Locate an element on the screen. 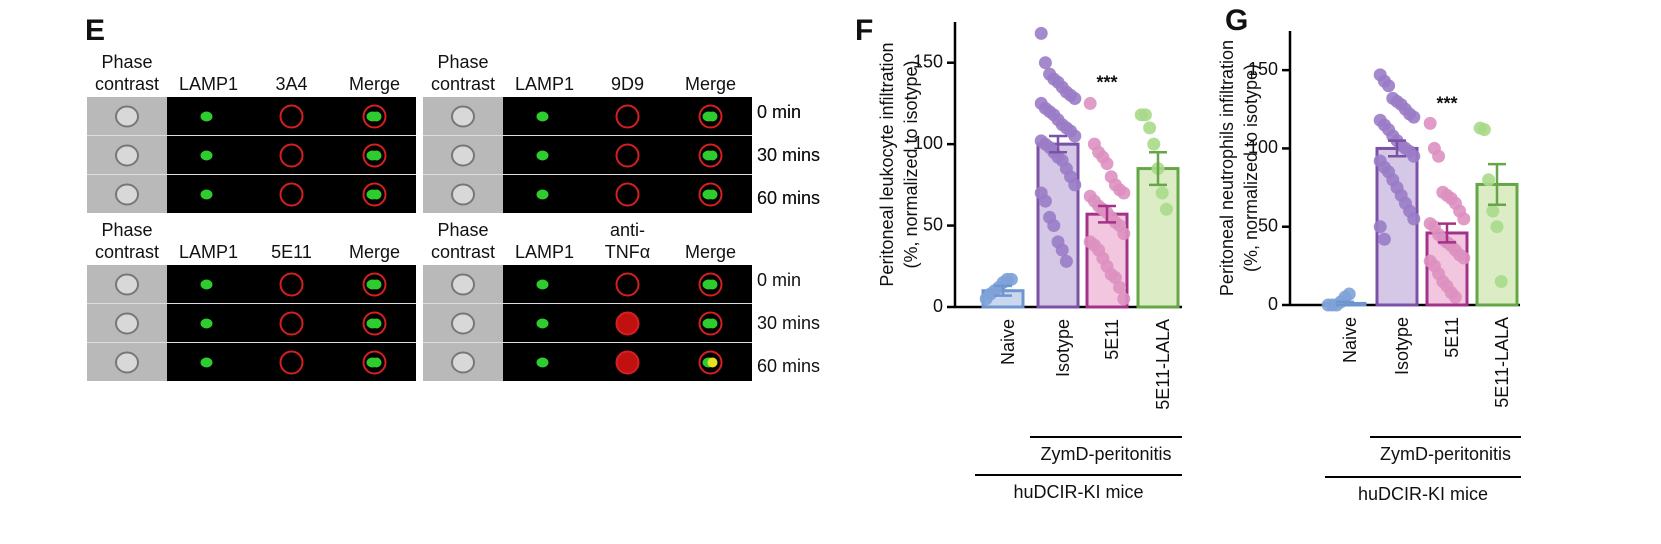  time-label: 30 mins is located at coordinates (788, 155).